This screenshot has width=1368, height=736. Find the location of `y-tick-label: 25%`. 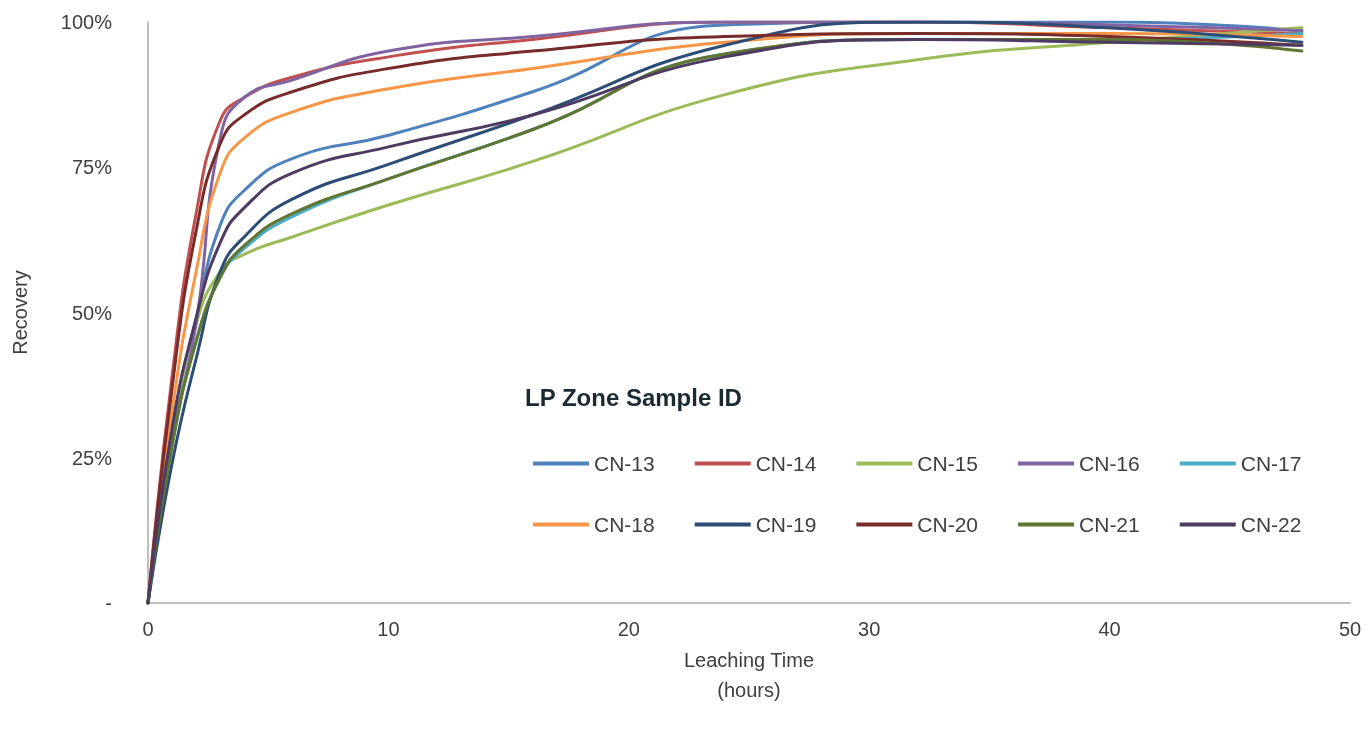

y-tick-label: 25% is located at coordinates (92, 457).